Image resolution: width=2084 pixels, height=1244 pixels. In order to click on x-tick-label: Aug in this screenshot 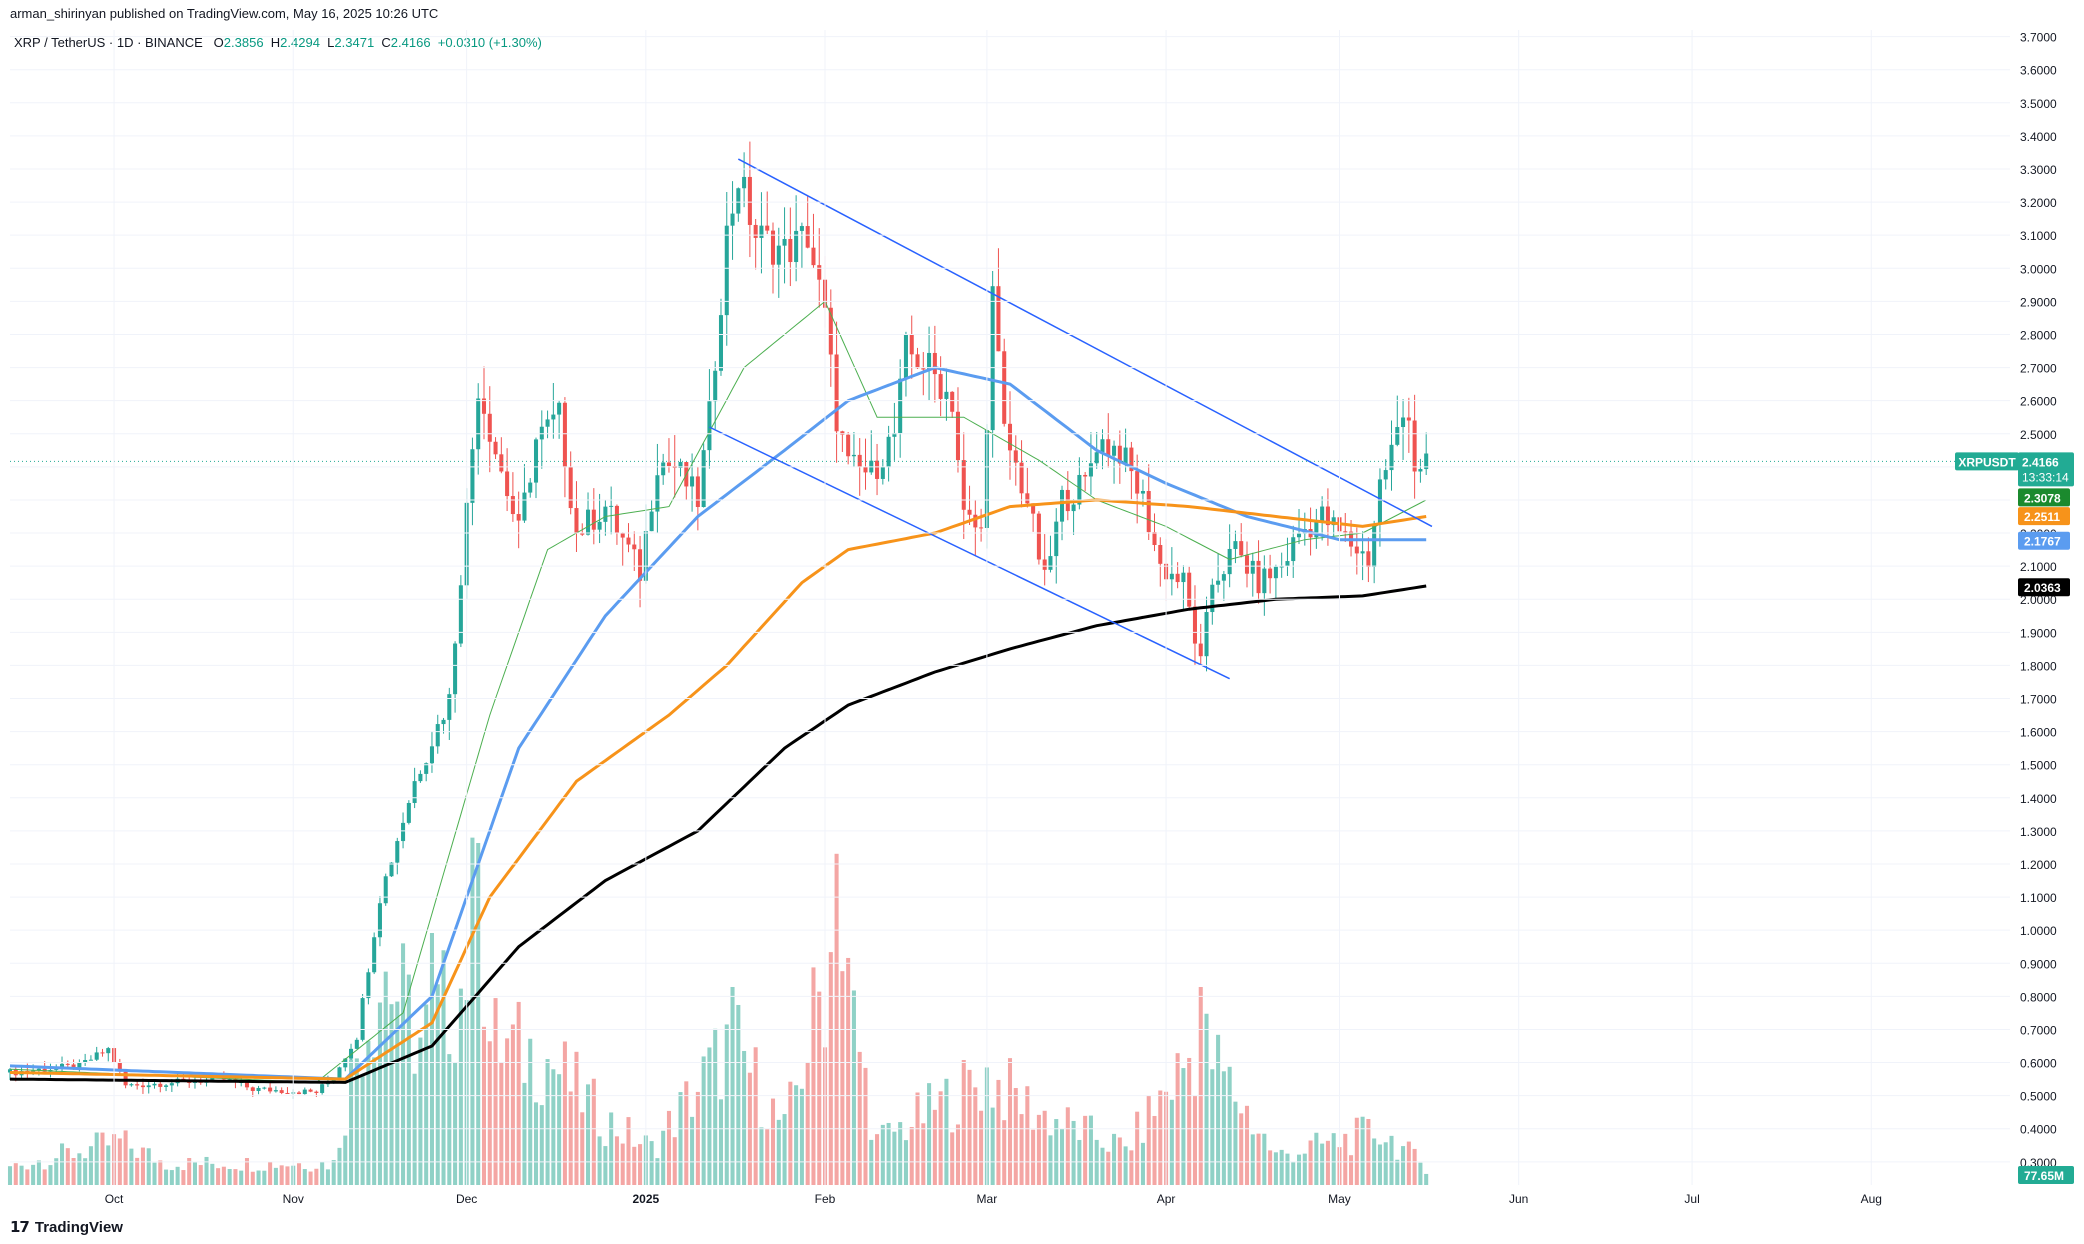, I will do `click(1871, 1199)`.